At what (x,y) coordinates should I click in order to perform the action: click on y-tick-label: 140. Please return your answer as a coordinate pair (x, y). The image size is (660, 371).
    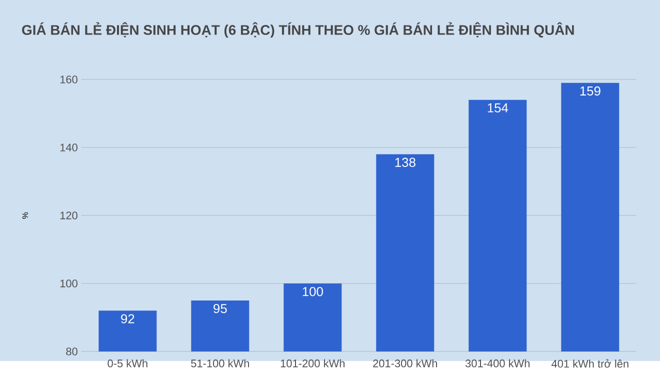
    Looking at the image, I should click on (69, 148).